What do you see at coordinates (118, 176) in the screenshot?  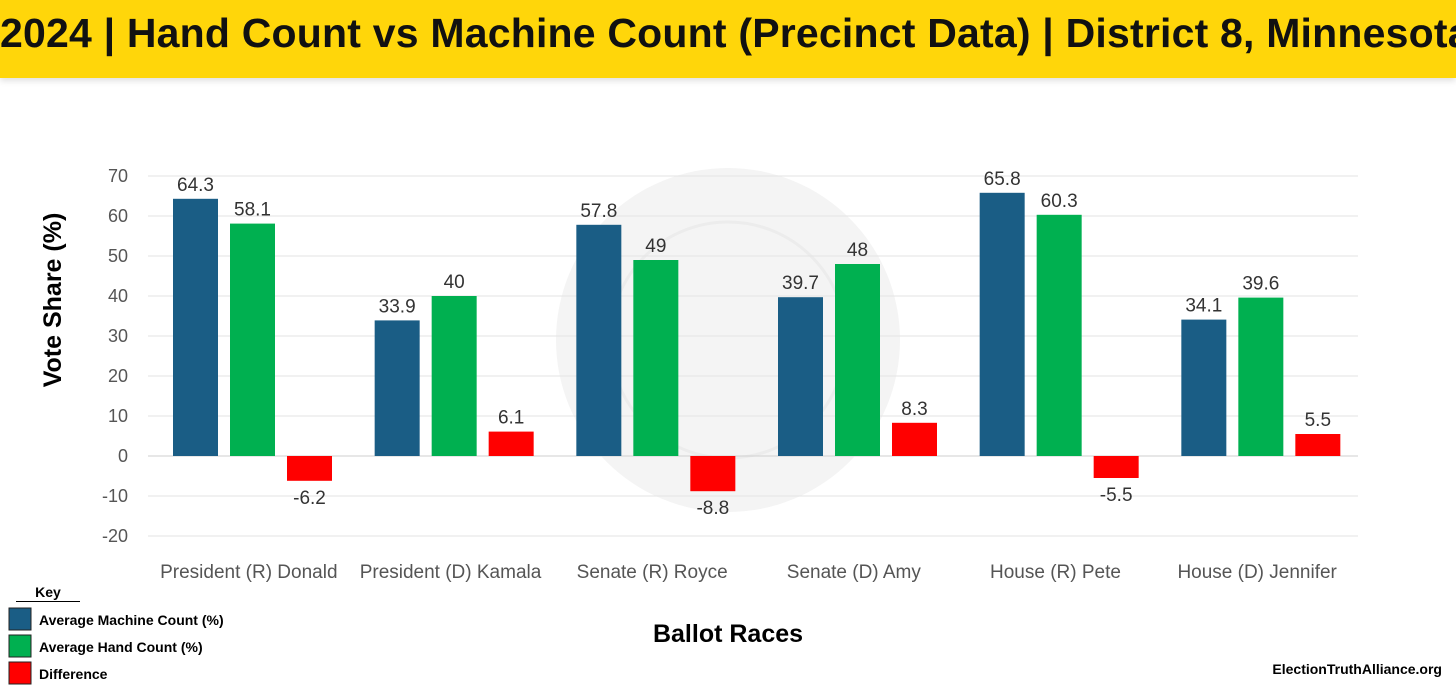 I see `y-tick-label: 70` at bounding box center [118, 176].